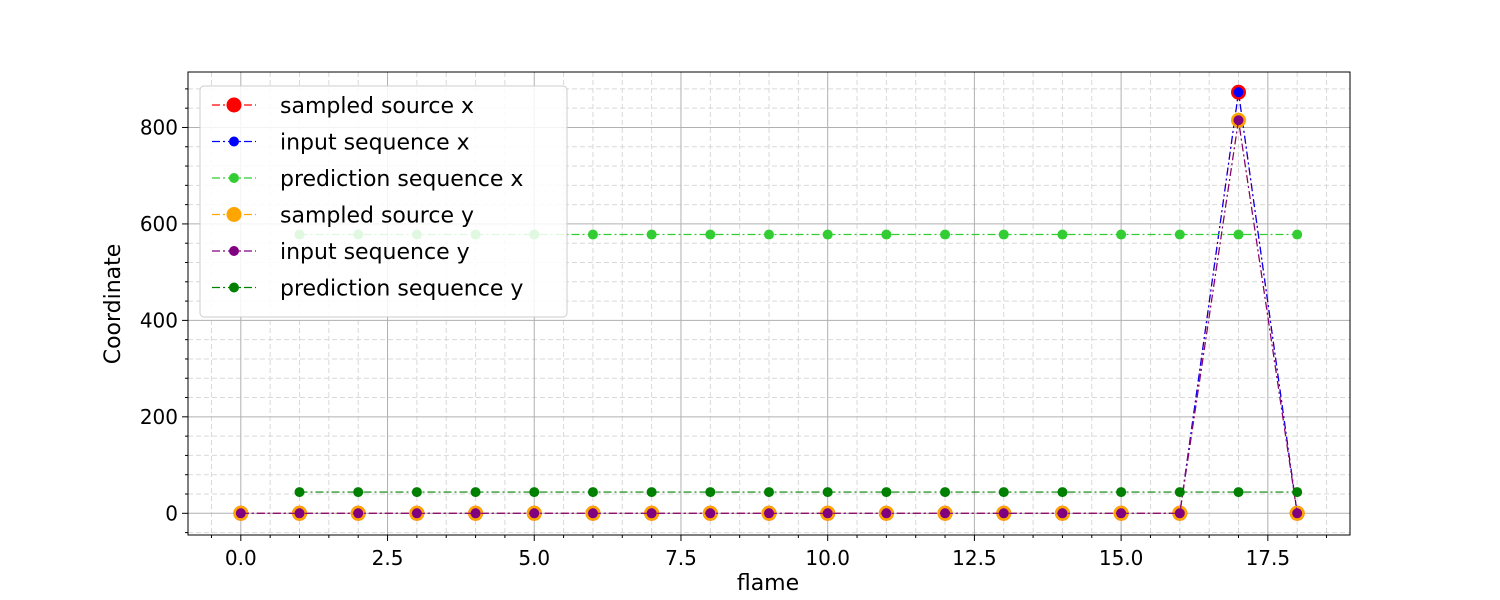 The width and height of the screenshot is (1500, 600). Describe the element at coordinates (159, 417) in the screenshot. I see `y-tick-label: 200` at that location.